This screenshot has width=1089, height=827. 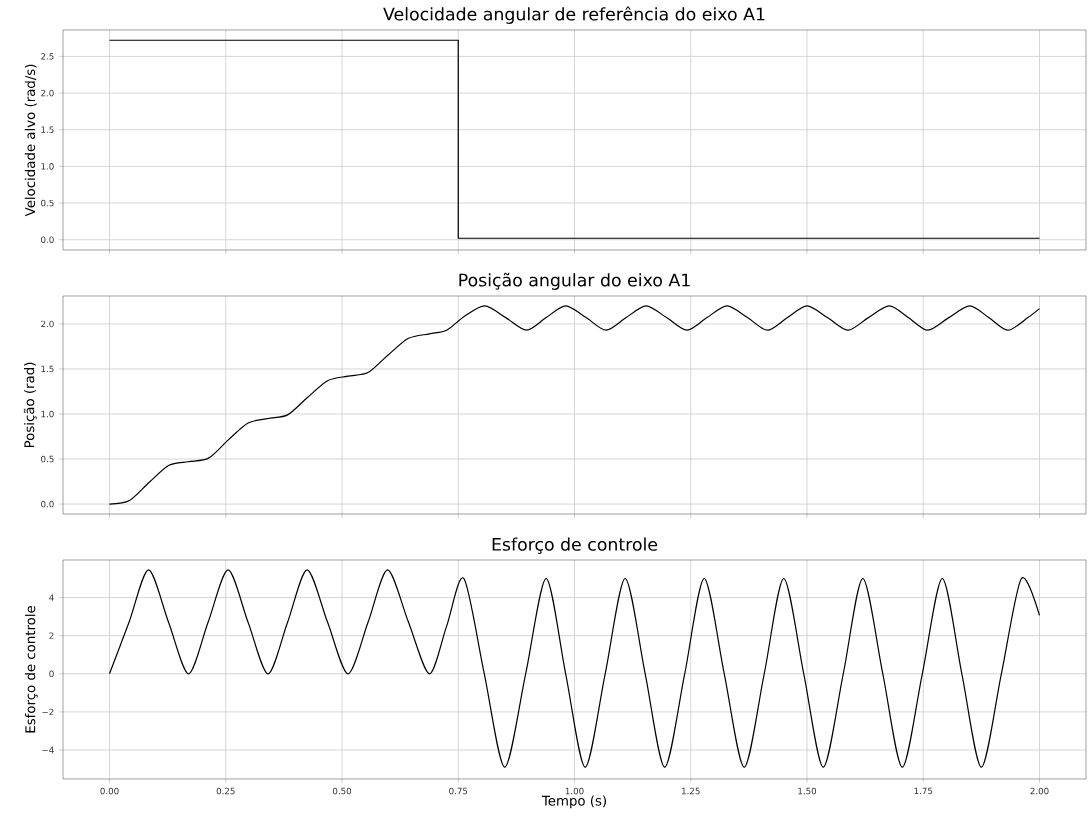 What do you see at coordinates (1039, 791) in the screenshot?
I see `x-tick-label: 2.00` at bounding box center [1039, 791].